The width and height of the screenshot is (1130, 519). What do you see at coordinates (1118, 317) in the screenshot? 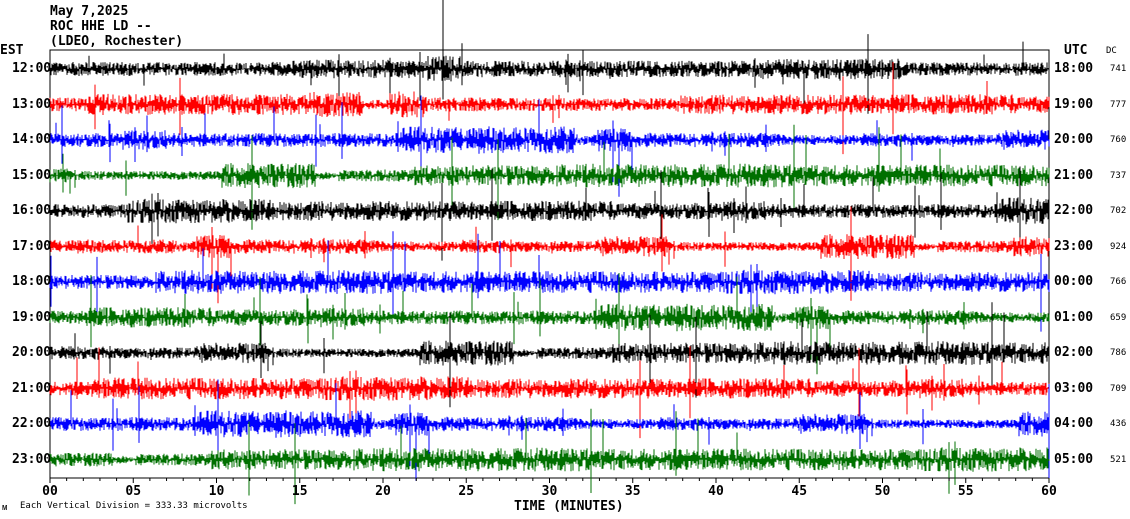
I see `dc-value: 659` at bounding box center [1118, 317].